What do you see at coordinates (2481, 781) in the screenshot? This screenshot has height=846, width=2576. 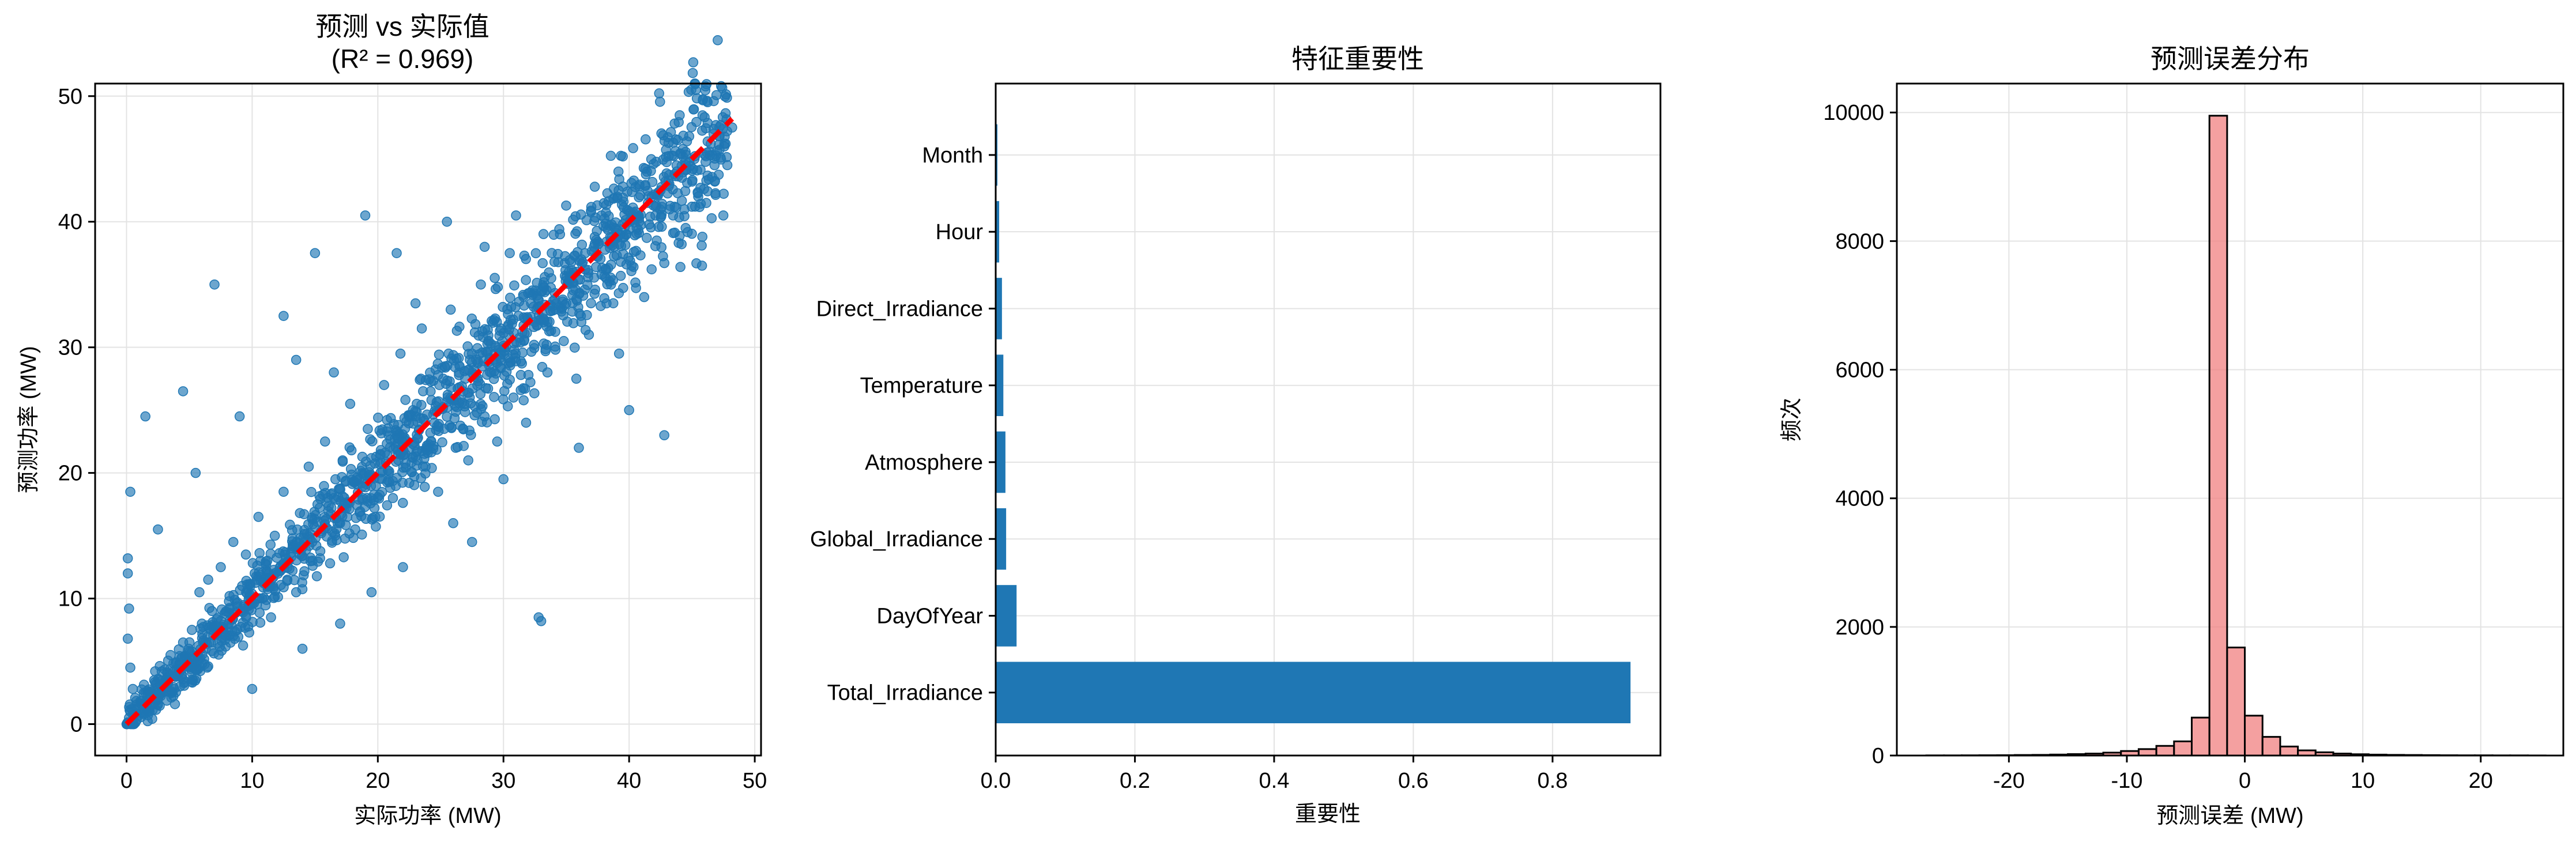 I see `x-tick-label: 20` at bounding box center [2481, 781].